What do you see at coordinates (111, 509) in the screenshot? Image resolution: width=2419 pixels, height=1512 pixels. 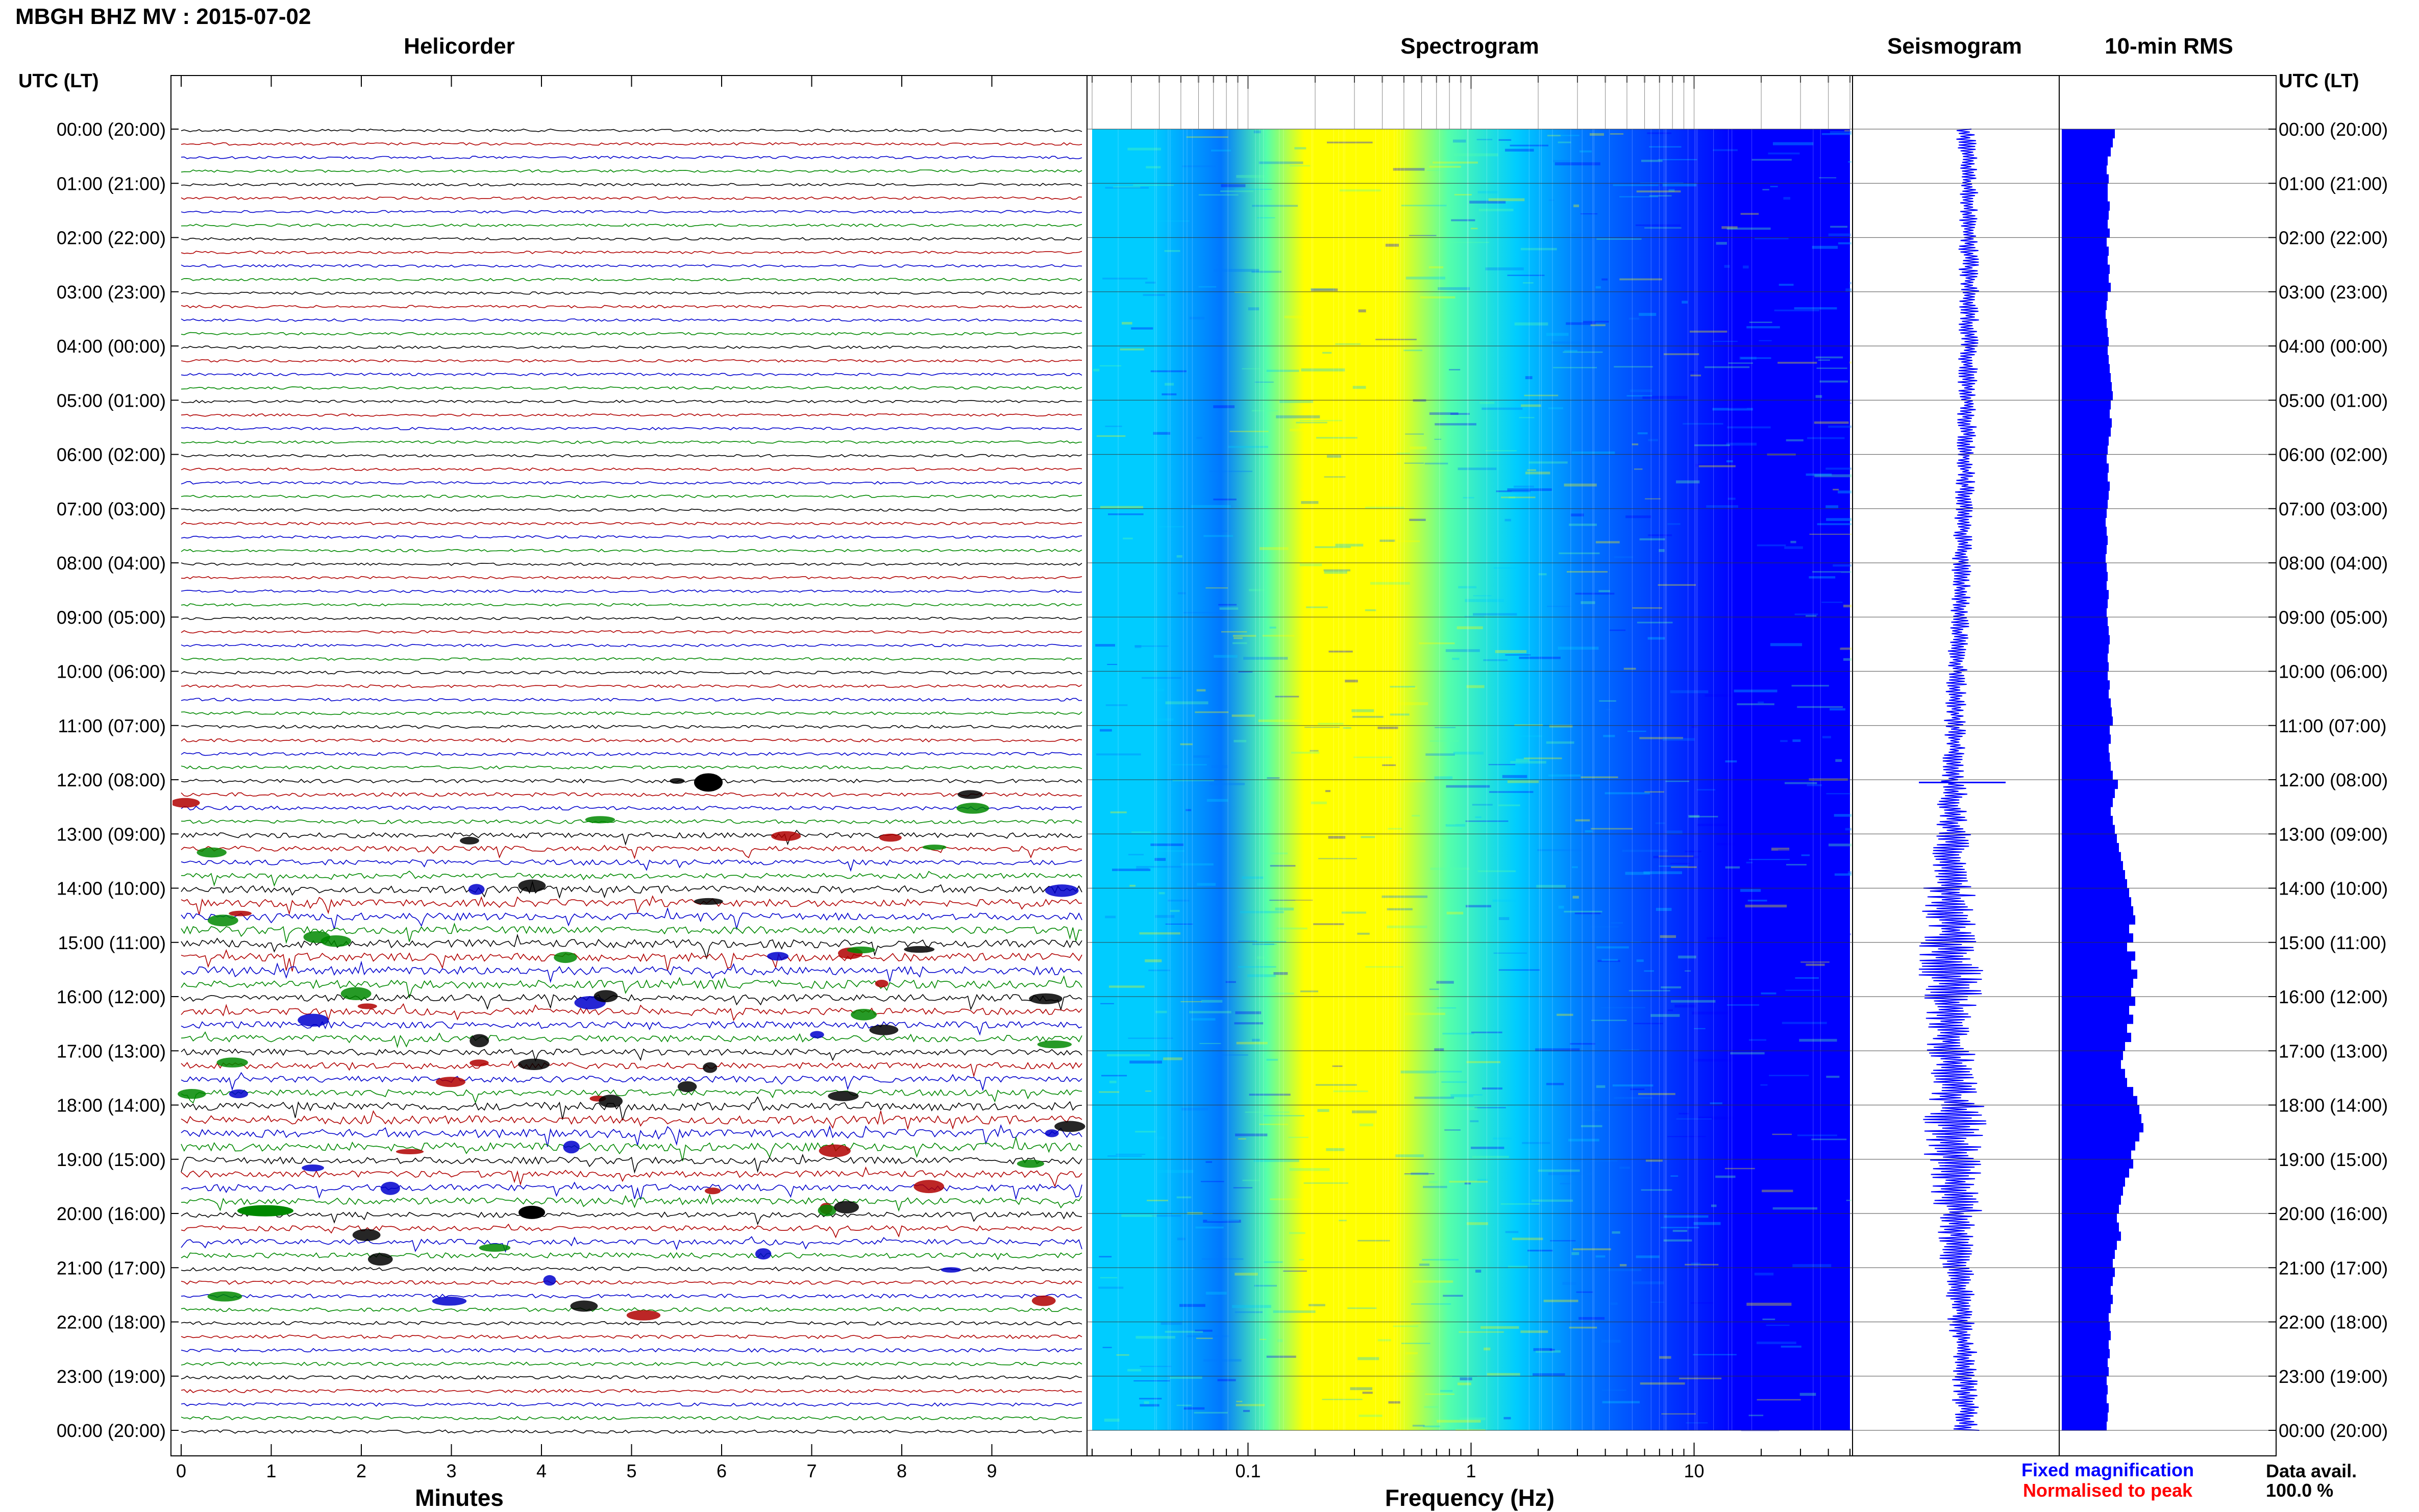 I see `time-label-left: 07:00 (03:00)` at bounding box center [111, 509].